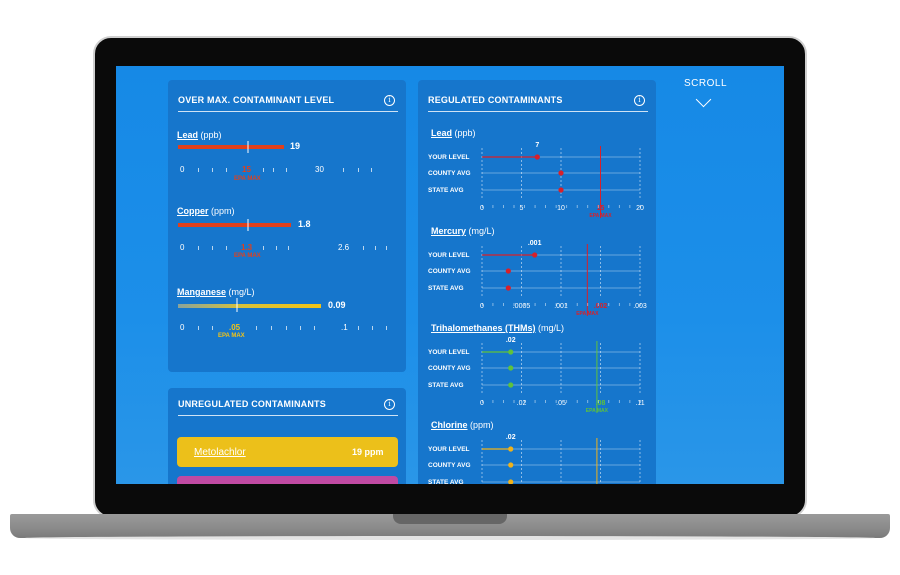 The width and height of the screenshot is (900, 575). I want to click on chevron-down-icon, so click(703, 99).